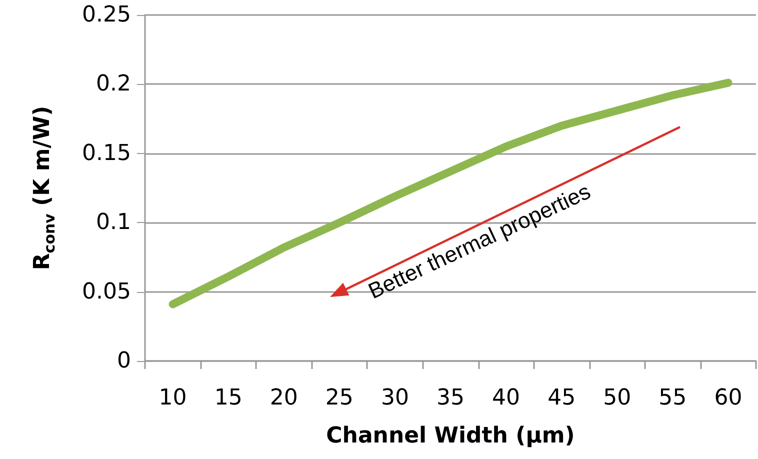 This screenshot has height=459, width=758. What do you see at coordinates (106, 153) in the screenshot?
I see `y-tick-label: 0.15` at bounding box center [106, 153].